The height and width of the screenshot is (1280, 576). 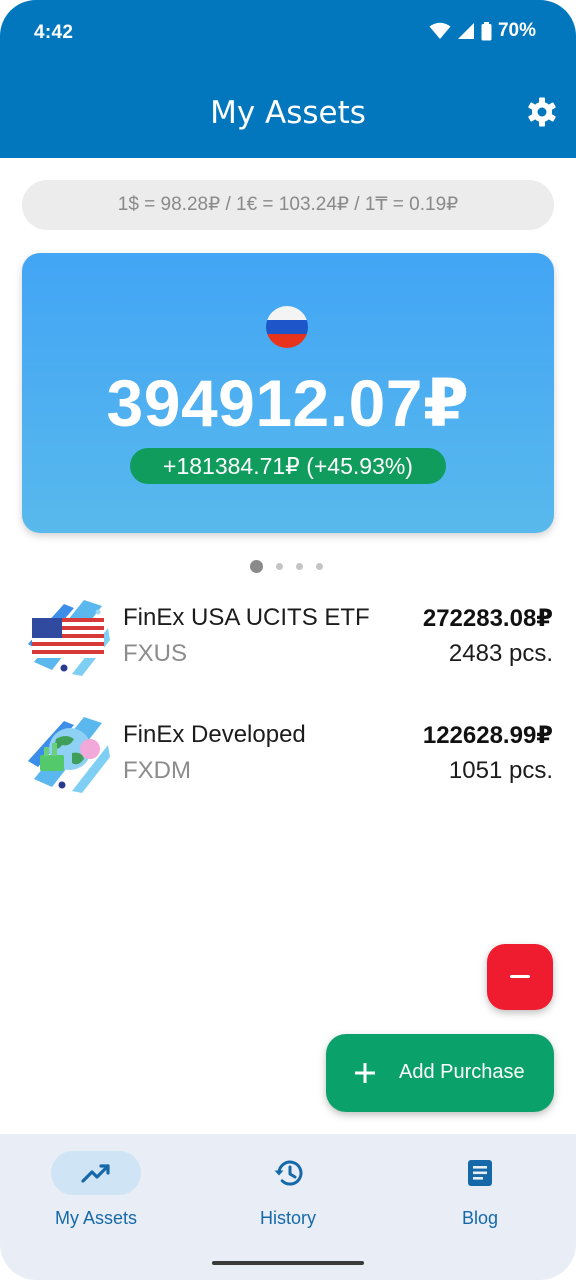 I want to click on remove-sale-button, so click(x=520, y=977).